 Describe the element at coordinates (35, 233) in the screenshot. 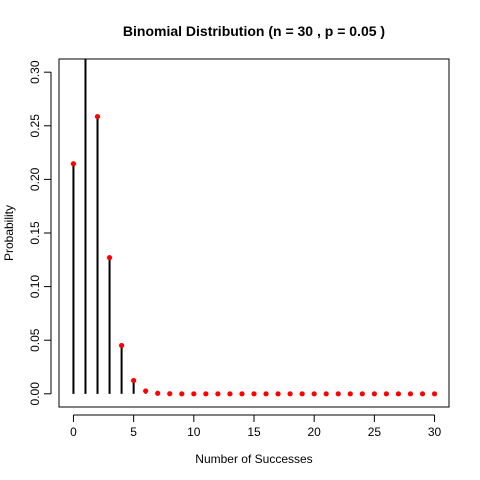

I see `y-tick-label: 0.15` at that location.